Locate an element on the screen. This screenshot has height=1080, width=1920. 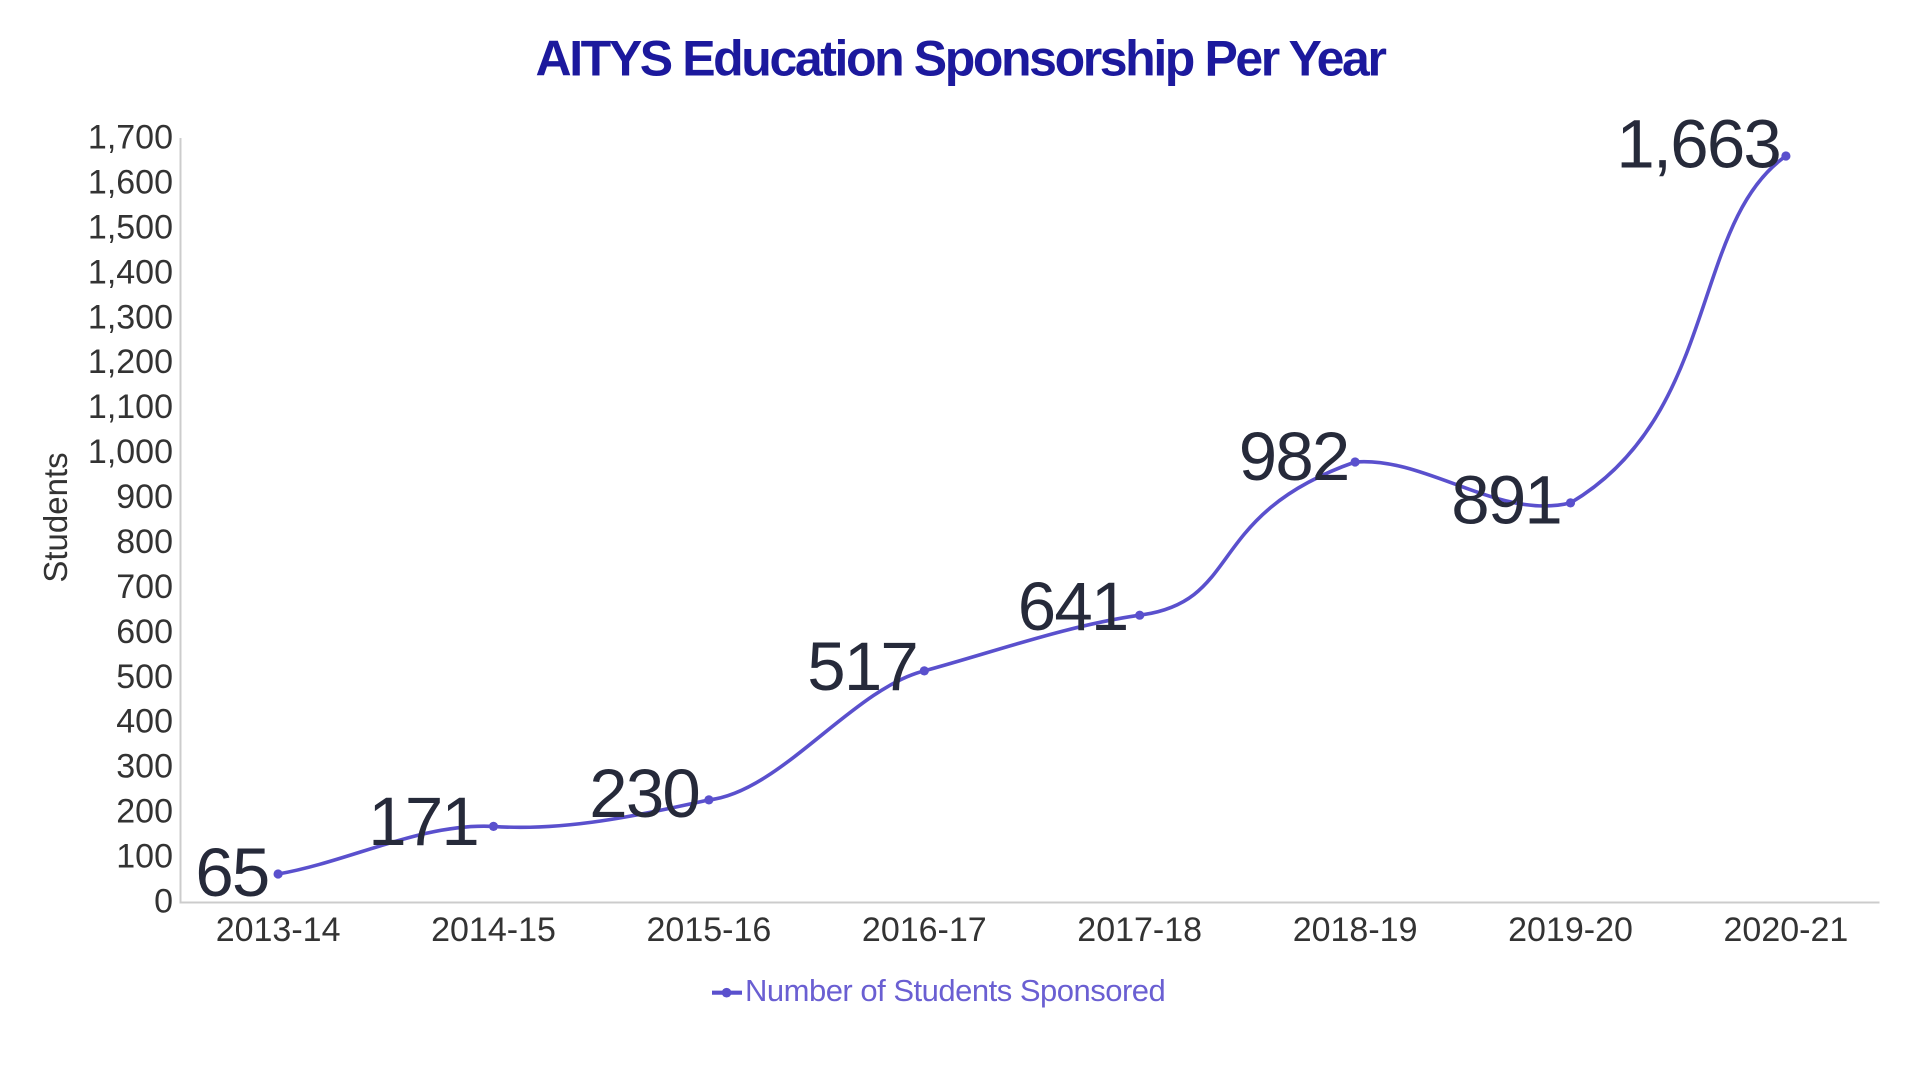
svg-text: 171 is located at coordinates (423, 821).